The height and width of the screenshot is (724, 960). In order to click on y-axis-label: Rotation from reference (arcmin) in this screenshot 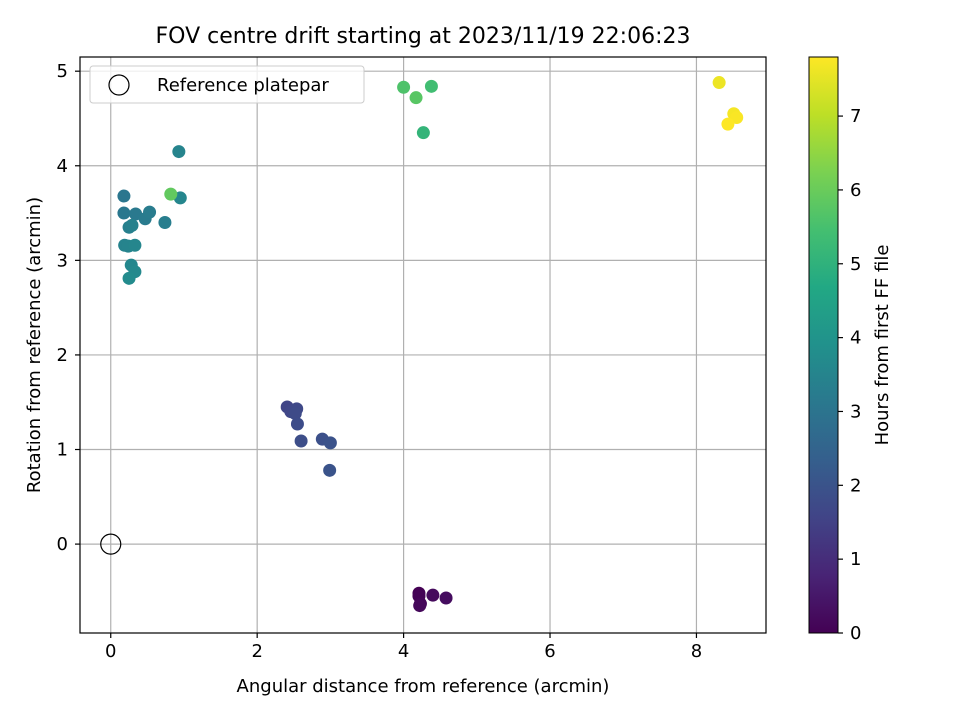, I will do `click(34, 345)`.